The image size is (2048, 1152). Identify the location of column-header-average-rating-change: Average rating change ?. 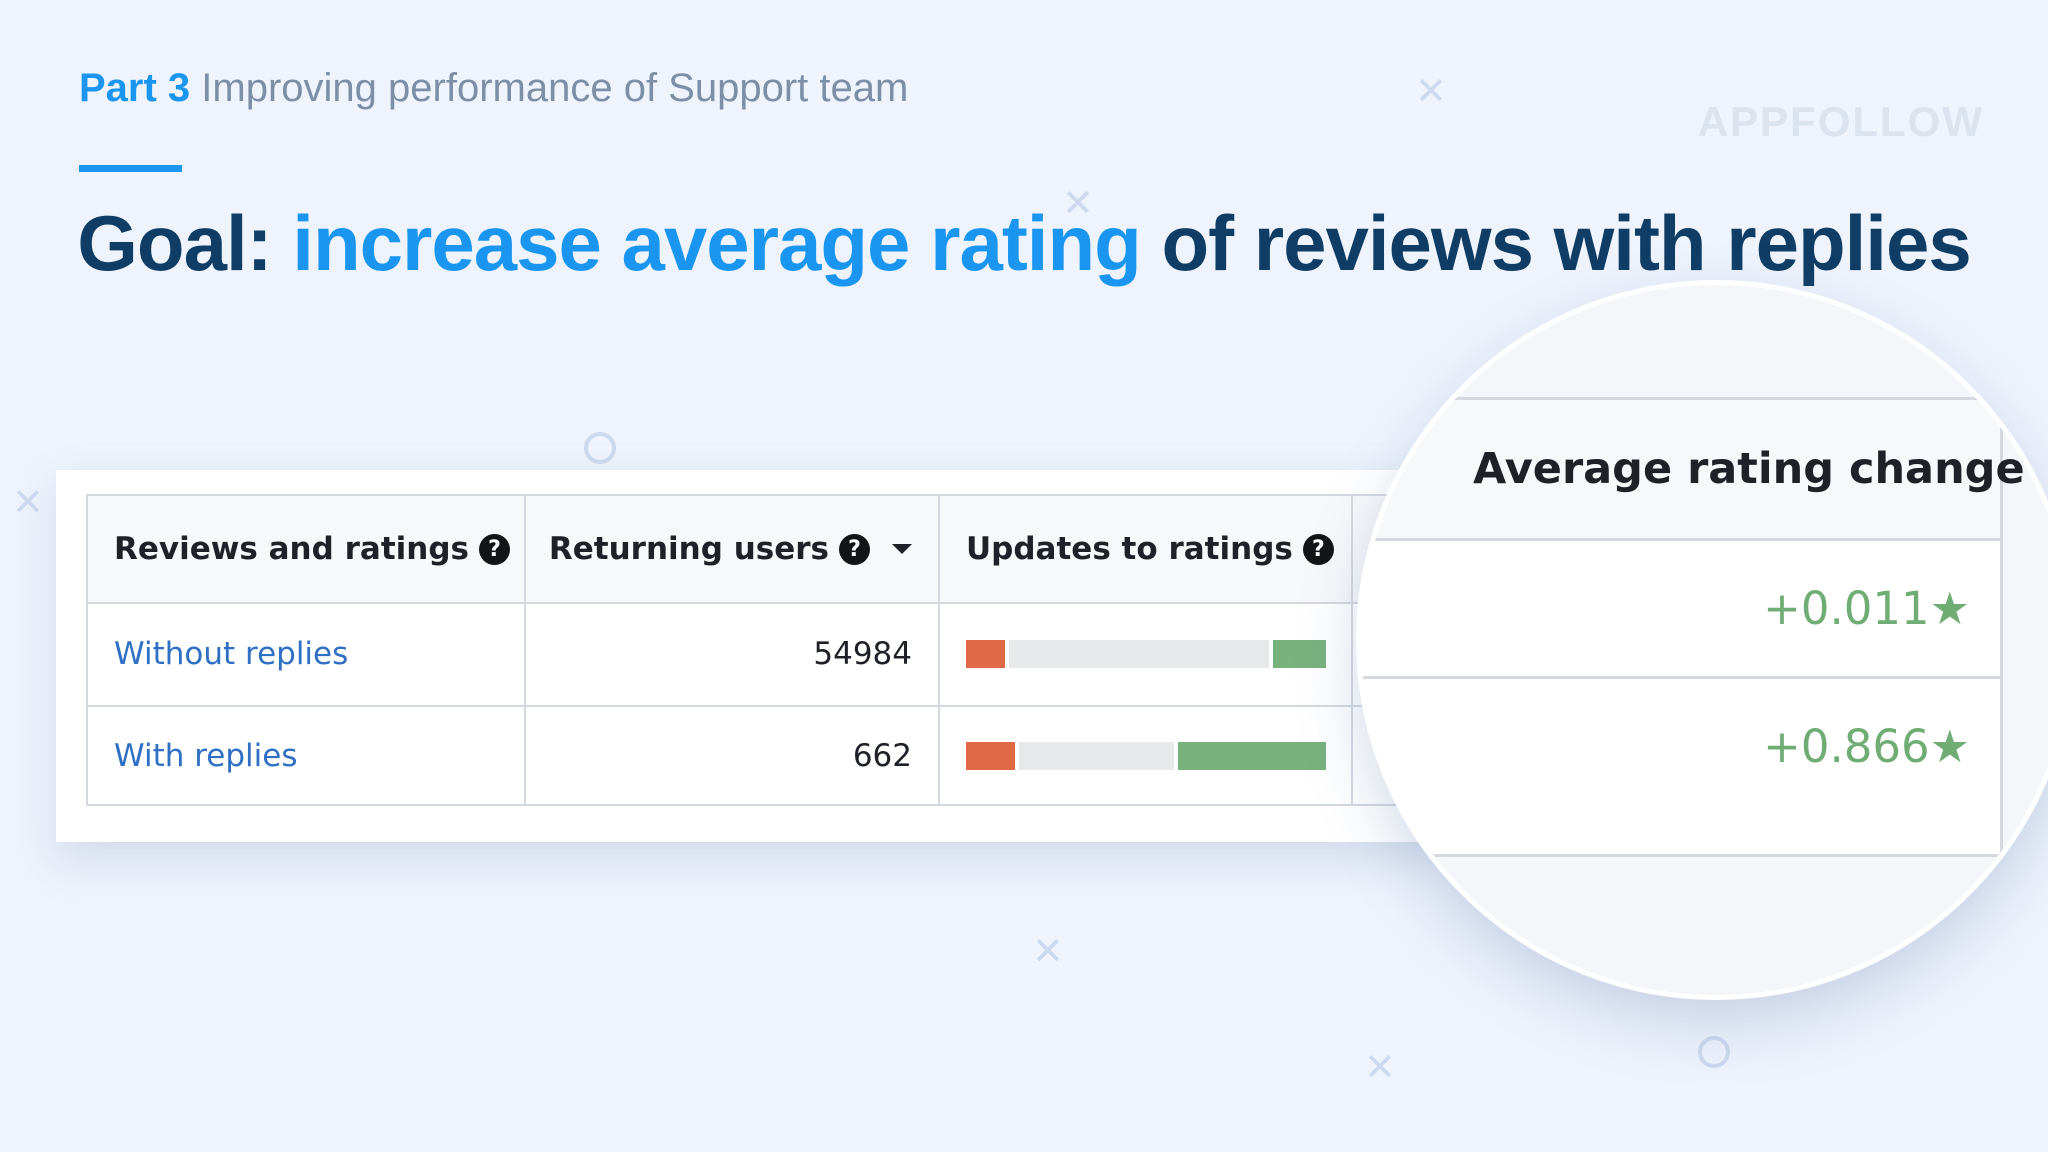
(1760, 469).